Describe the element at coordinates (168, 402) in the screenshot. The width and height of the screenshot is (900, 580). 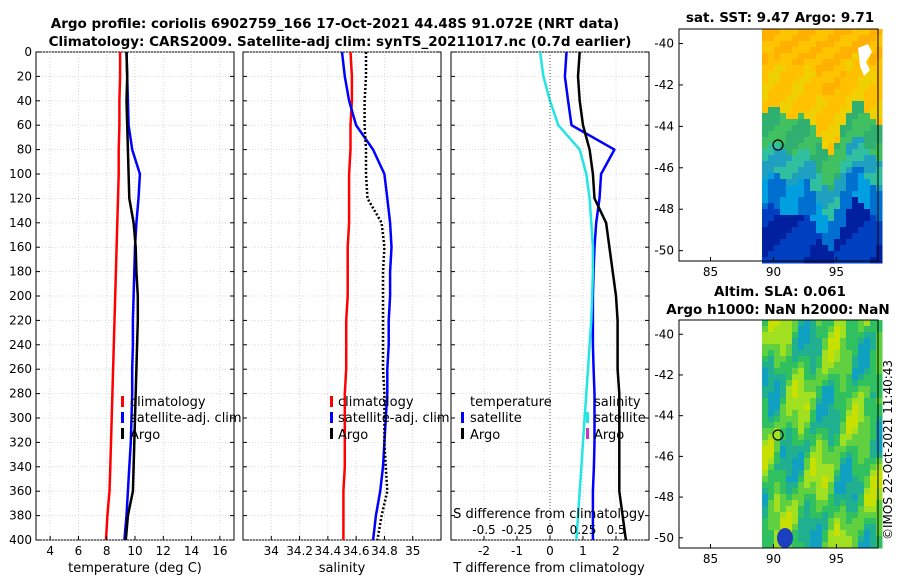
I see `legend-label-climatology: climatology` at that location.